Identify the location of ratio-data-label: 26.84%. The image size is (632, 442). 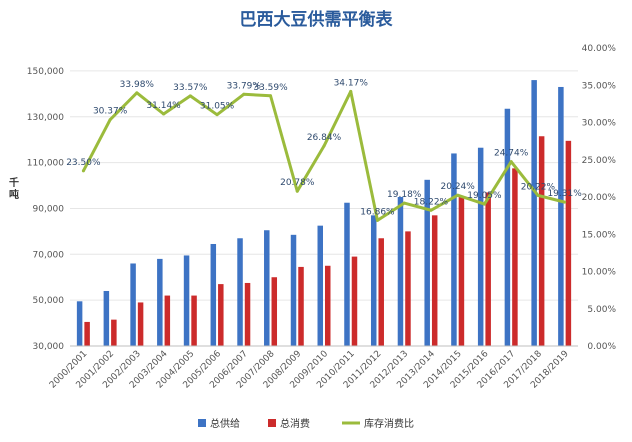
(324, 138).